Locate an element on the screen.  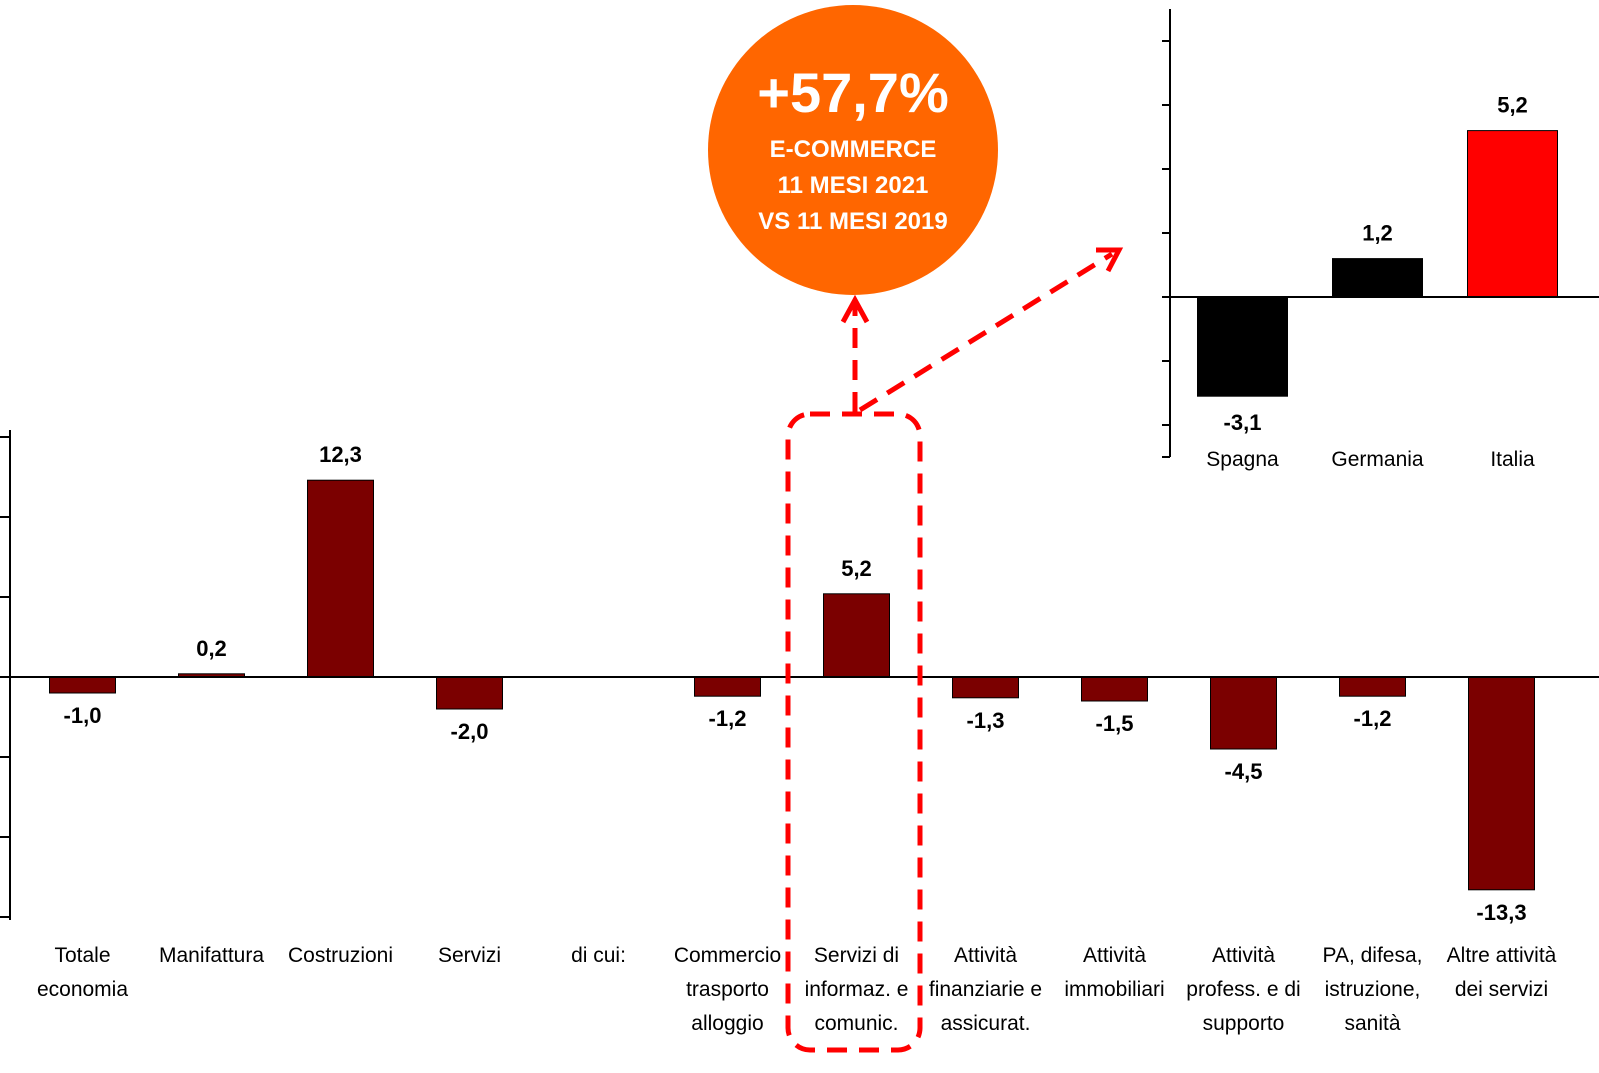
inset-category-label: Germania is located at coordinates (1377, 459).